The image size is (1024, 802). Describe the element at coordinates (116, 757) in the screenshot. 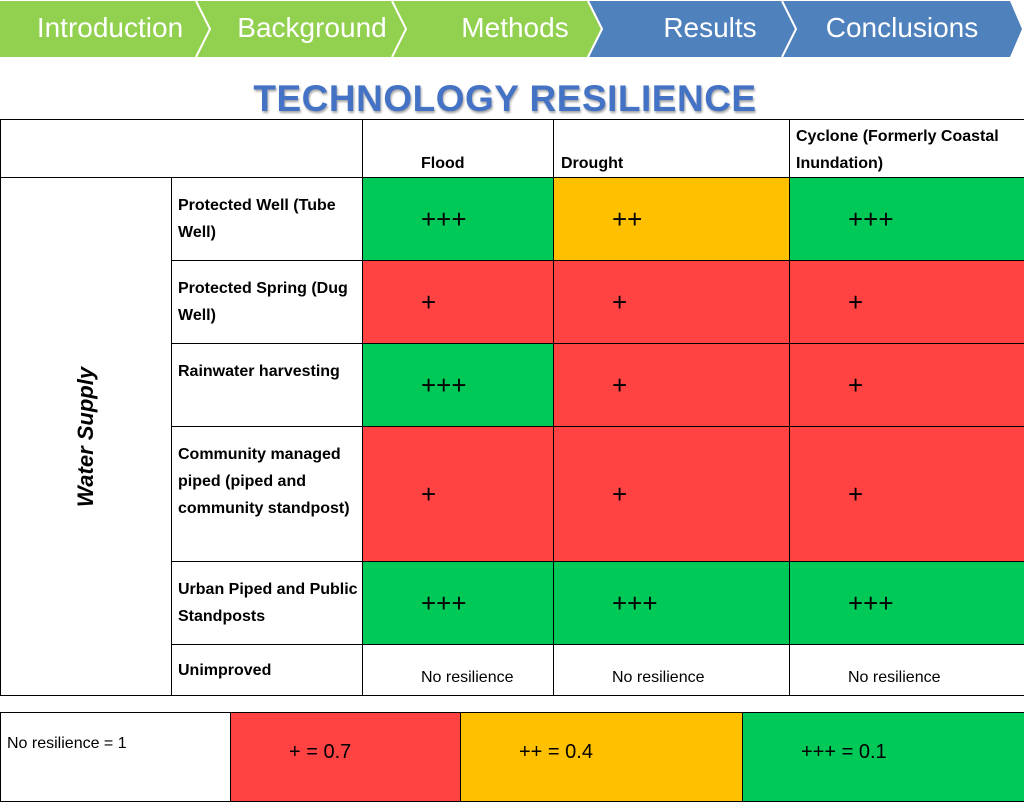

I see `legend-no-resilience: No resilience = 1` at that location.